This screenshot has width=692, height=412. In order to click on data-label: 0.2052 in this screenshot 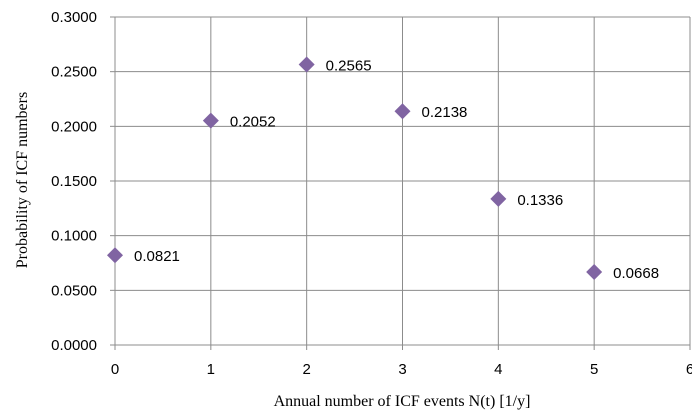, I will do `click(253, 122)`.